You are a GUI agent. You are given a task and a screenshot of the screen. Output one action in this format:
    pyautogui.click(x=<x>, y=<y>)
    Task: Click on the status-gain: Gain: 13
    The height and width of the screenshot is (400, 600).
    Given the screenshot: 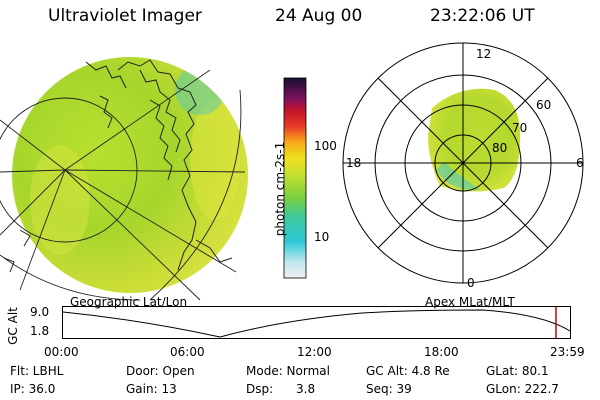 What is the action you would take?
    pyautogui.click(x=151, y=389)
    